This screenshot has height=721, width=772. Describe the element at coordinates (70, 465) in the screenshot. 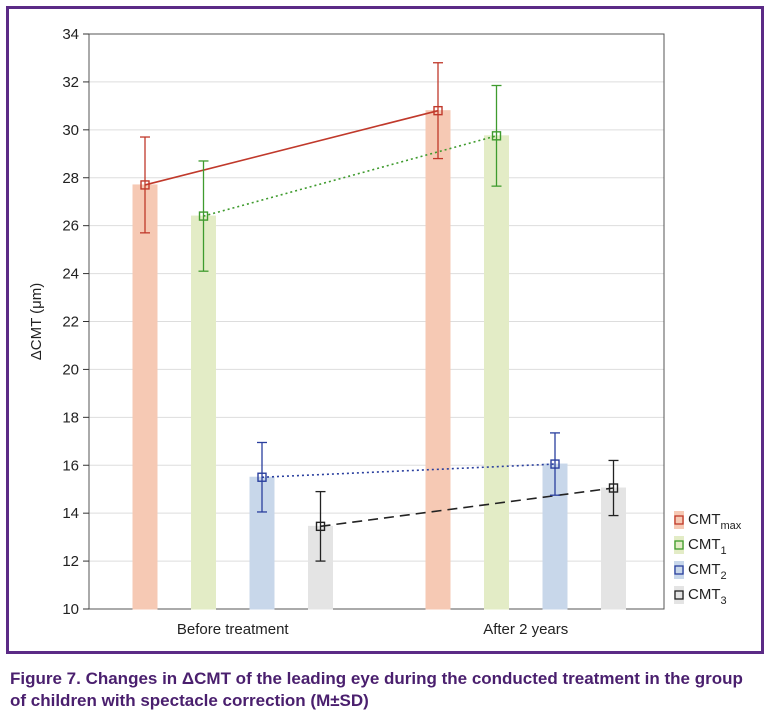

I see `y-tick-label-16: 16` at that location.